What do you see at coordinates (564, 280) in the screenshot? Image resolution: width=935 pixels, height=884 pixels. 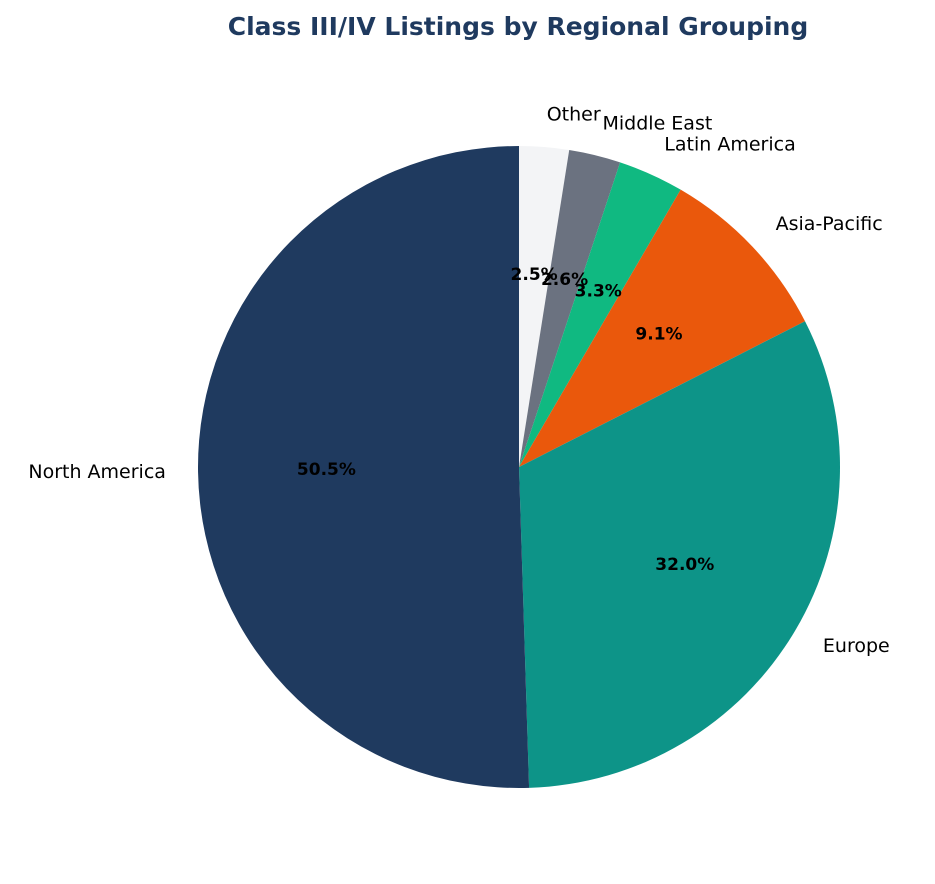 I see `slice-percent-middle-east: 2.6%` at bounding box center [564, 280].